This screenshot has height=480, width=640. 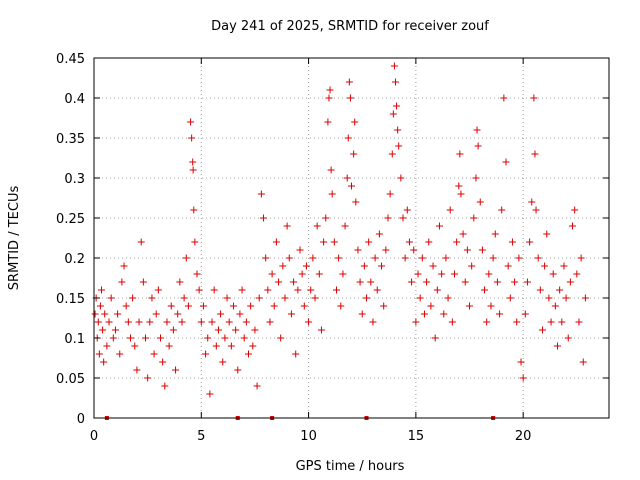 What do you see at coordinates (70, 299) in the screenshot?
I see `y-tick-label: 0.15` at bounding box center [70, 299].